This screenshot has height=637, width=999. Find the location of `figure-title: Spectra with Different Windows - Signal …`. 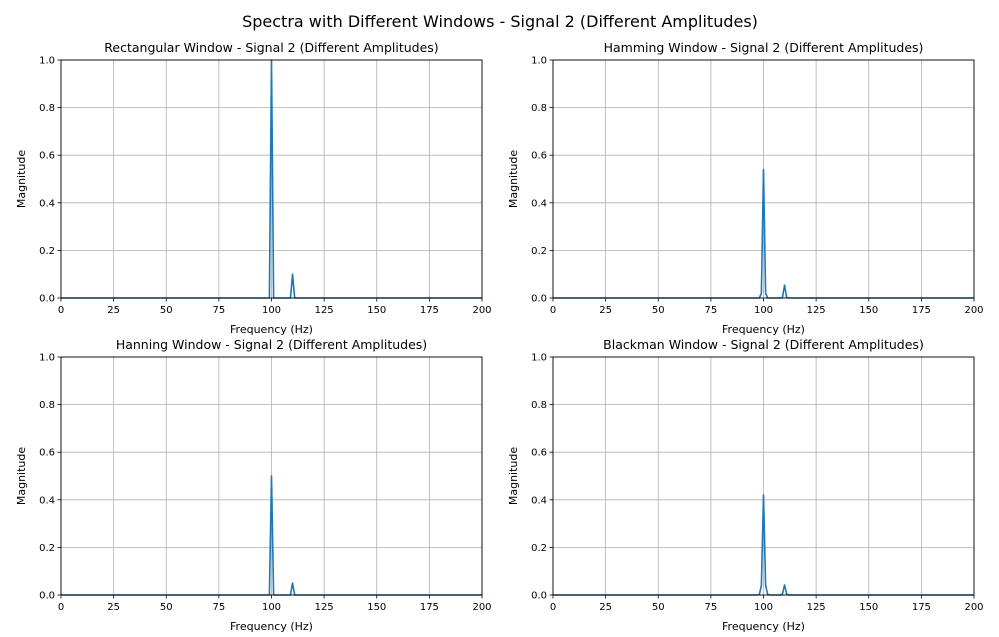

figure-title: Spectra with Different Windows - Signal … is located at coordinates (500, 21).